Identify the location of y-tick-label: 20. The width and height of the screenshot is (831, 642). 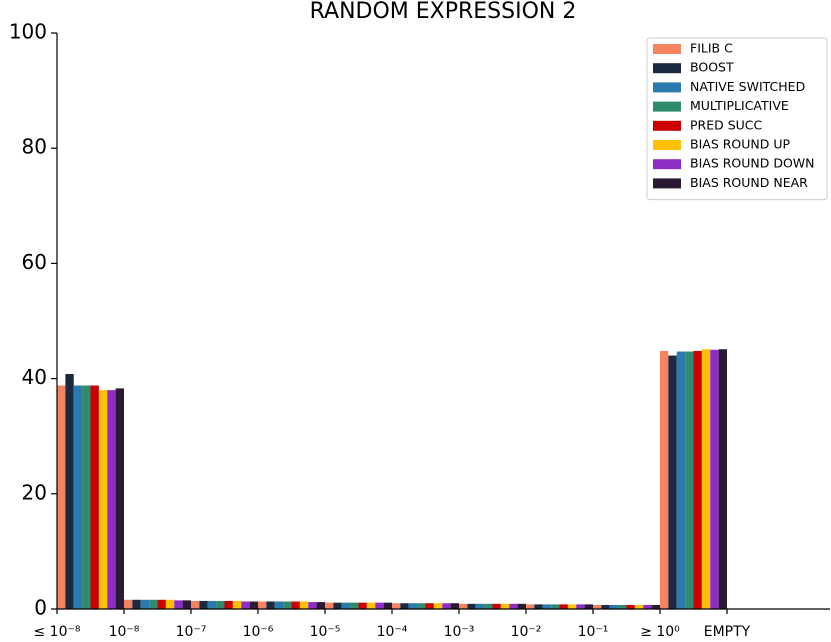
(34, 492).